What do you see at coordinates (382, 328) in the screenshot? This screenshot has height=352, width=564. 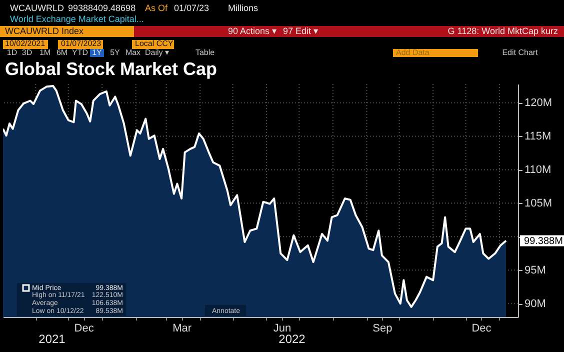 I see `x-tick-label: Sep` at bounding box center [382, 328].